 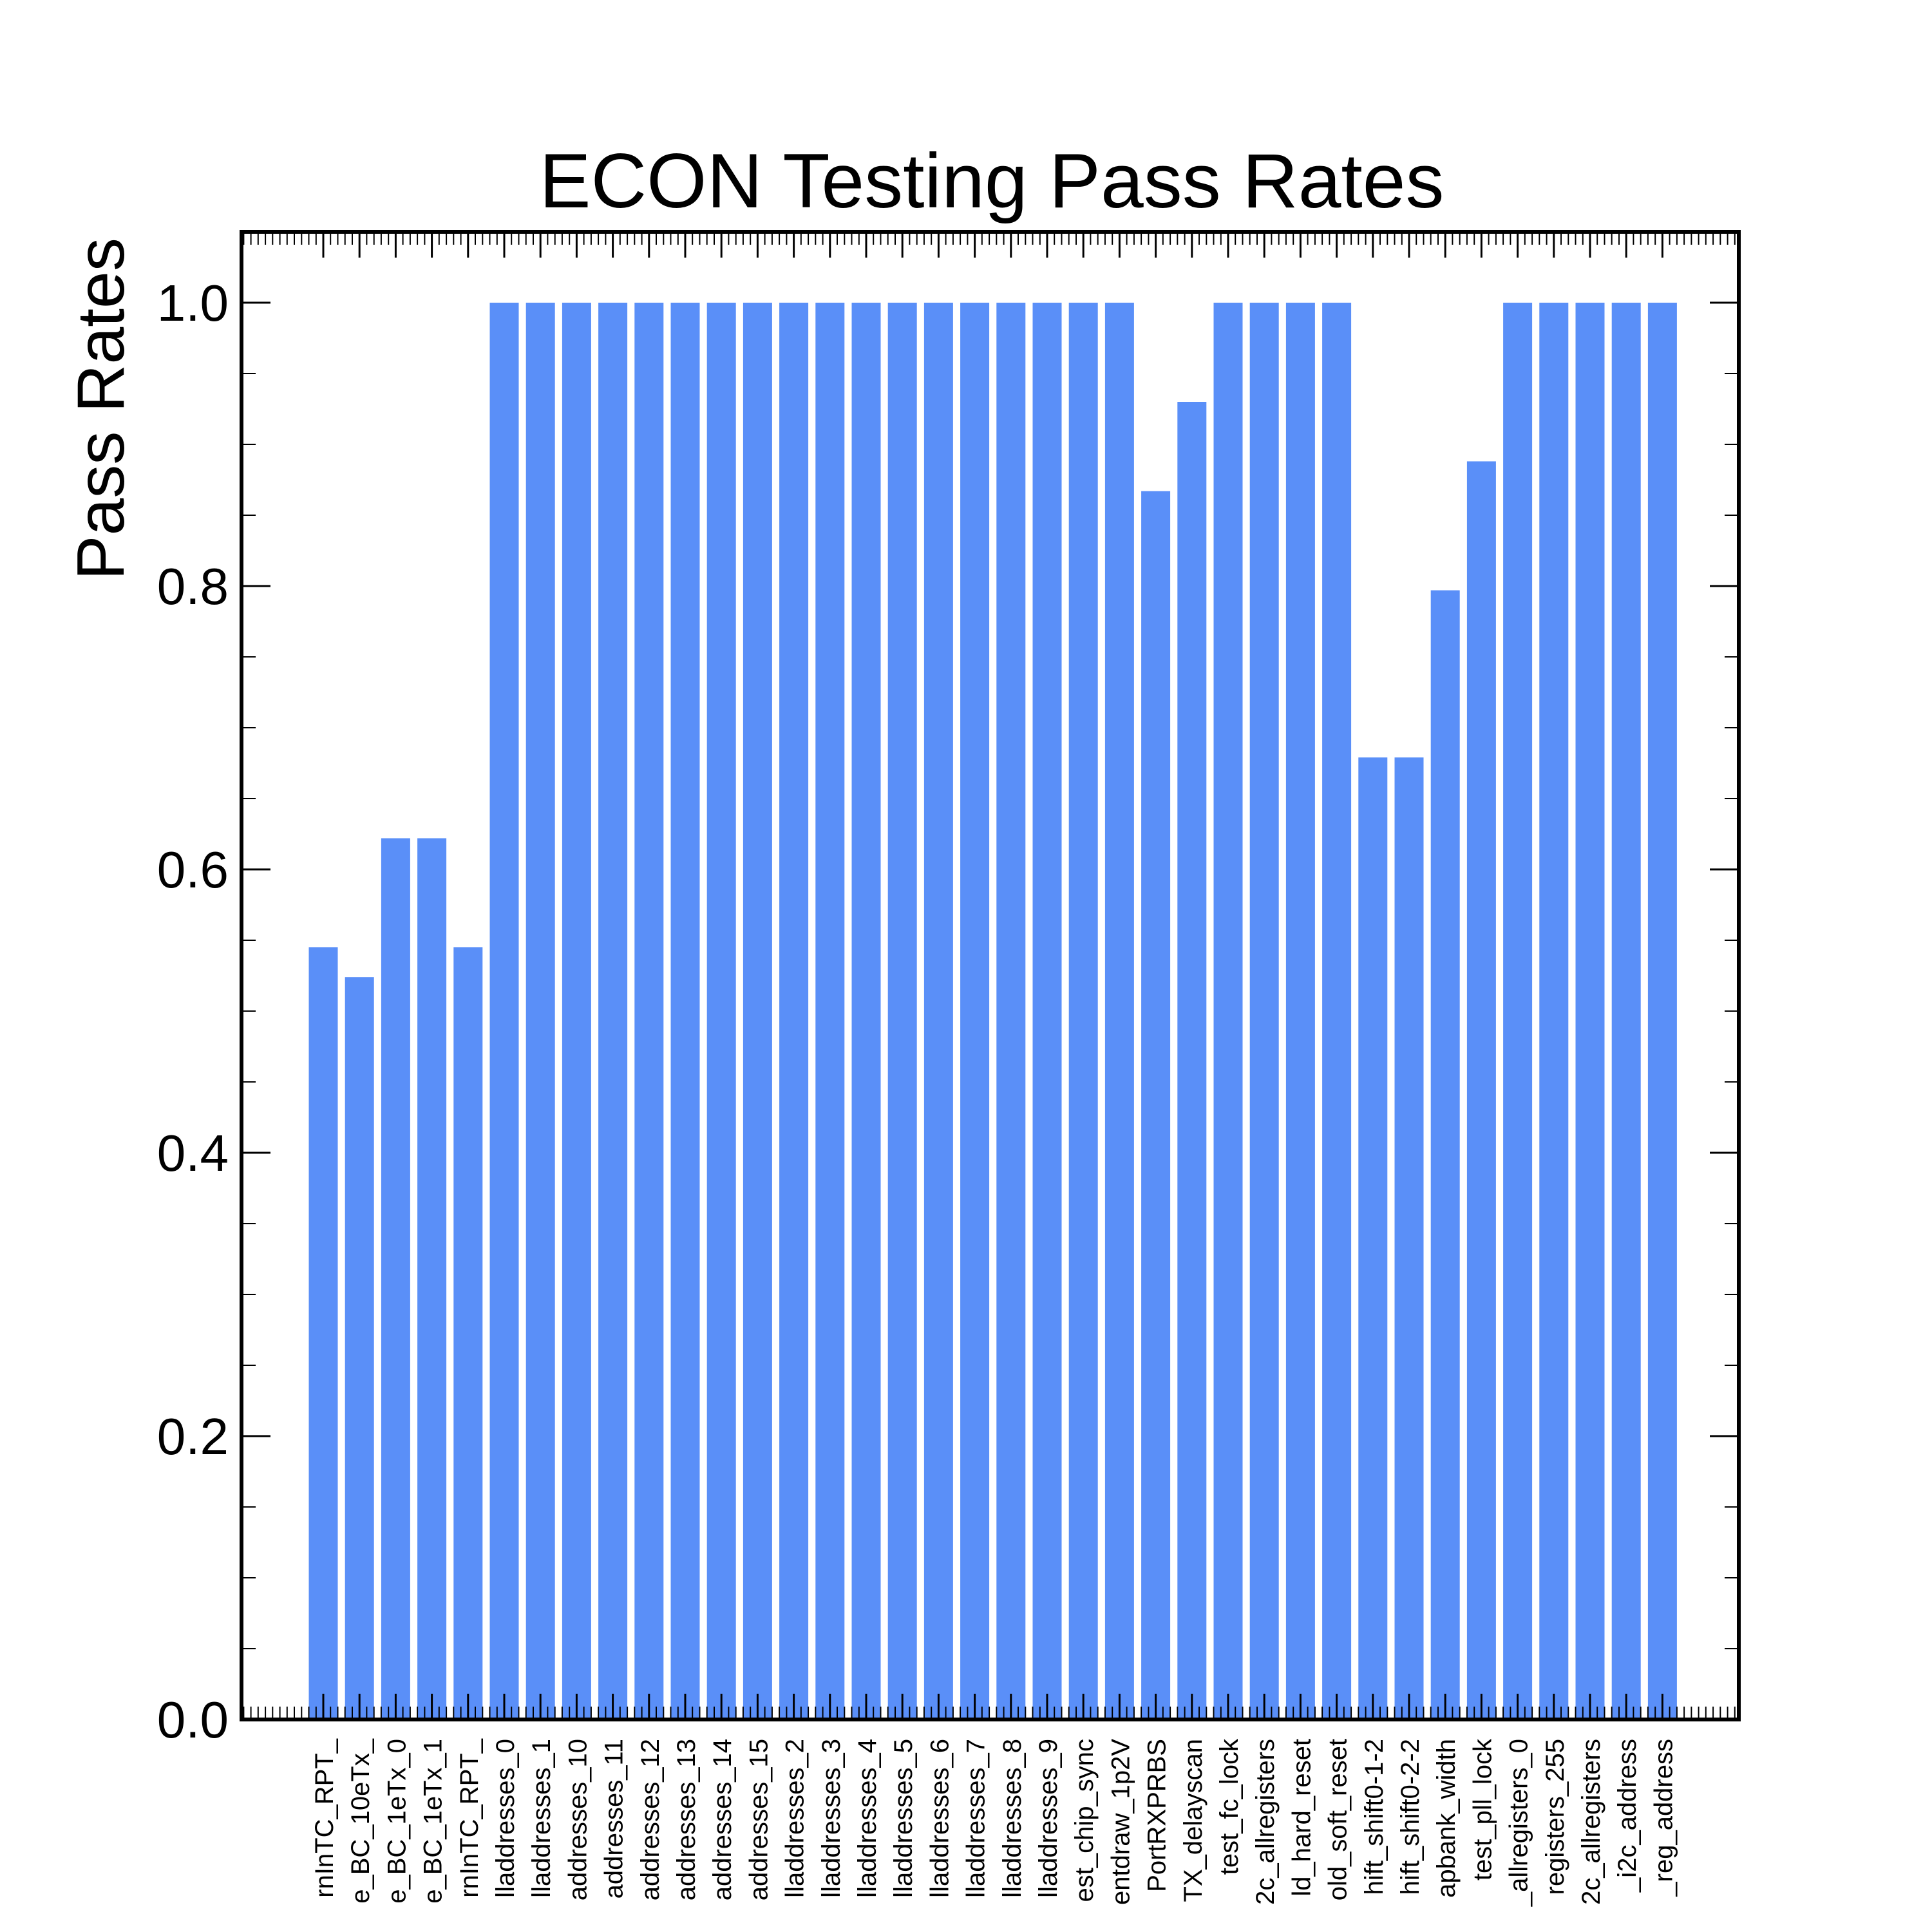 What do you see at coordinates (1555, 1817) in the screenshot?
I see `x-tick-label: registers_255` at bounding box center [1555, 1817].